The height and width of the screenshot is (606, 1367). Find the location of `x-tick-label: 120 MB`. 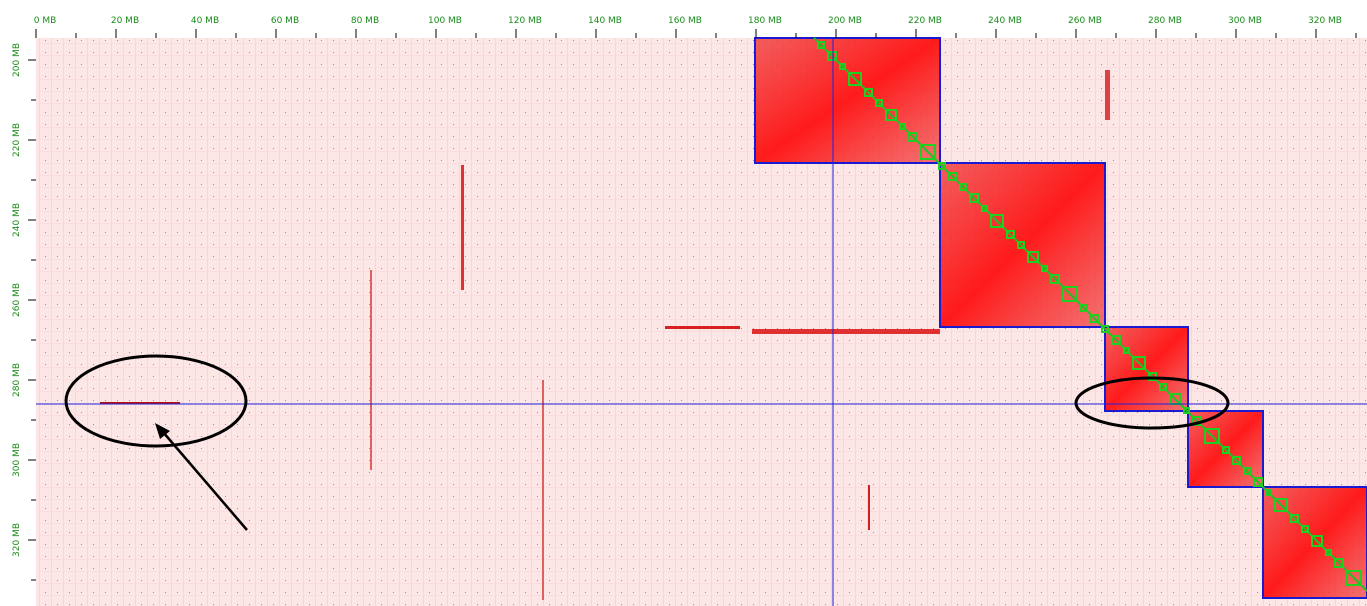

x-tick-label: 120 MB is located at coordinates (525, 21).